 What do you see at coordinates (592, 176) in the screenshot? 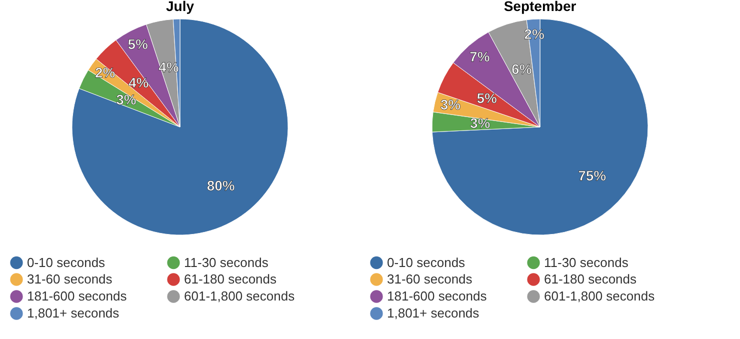
I see `data-label: 75%` at bounding box center [592, 176].